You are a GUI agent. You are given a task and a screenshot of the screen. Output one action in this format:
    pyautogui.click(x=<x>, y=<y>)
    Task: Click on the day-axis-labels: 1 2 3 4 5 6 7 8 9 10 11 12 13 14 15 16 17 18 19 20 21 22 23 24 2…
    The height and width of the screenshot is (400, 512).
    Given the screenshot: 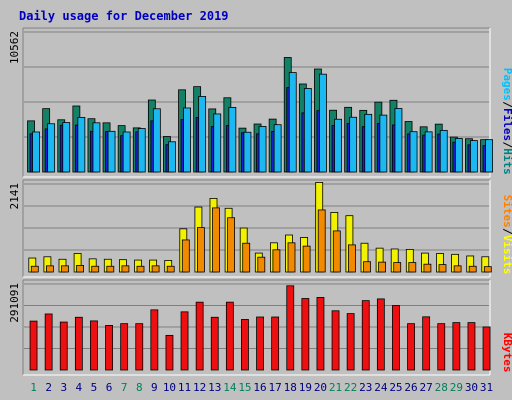 What is the action you would take?
    pyautogui.click(x=261, y=387)
    